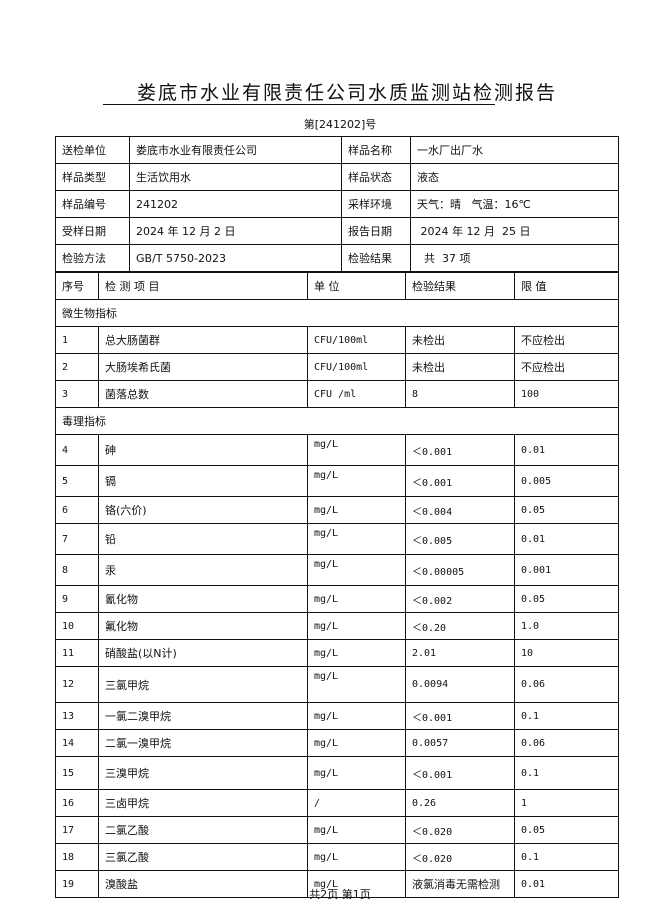 This screenshot has height=920, width=672. What do you see at coordinates (77, 539) in the screenshot?
I see `row-index: 7` at bounding box center [77, 539].